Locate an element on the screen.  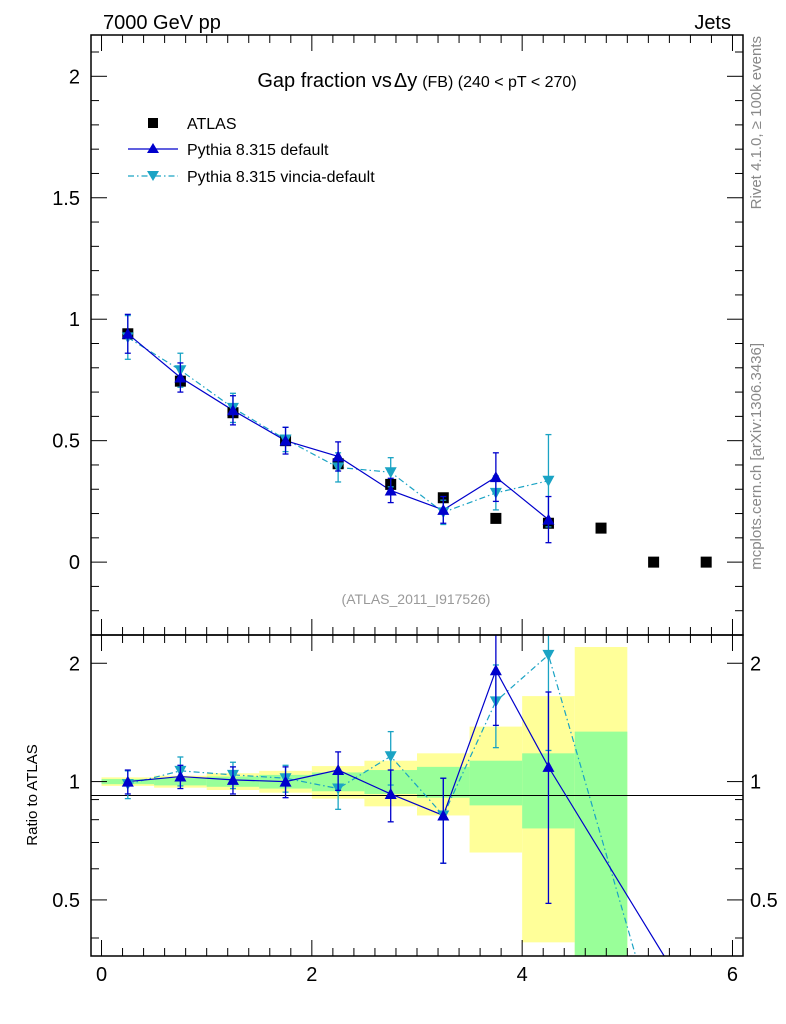
legend-marker-atlas is located at coordinates (153, 123).